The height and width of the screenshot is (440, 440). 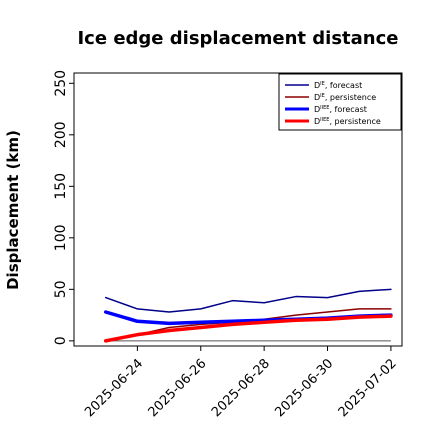 What do you see at coordinates (241, 388) in the screenshot?
I see `x-tick-label: 2025-06-28` at bounding box center [241, 388].